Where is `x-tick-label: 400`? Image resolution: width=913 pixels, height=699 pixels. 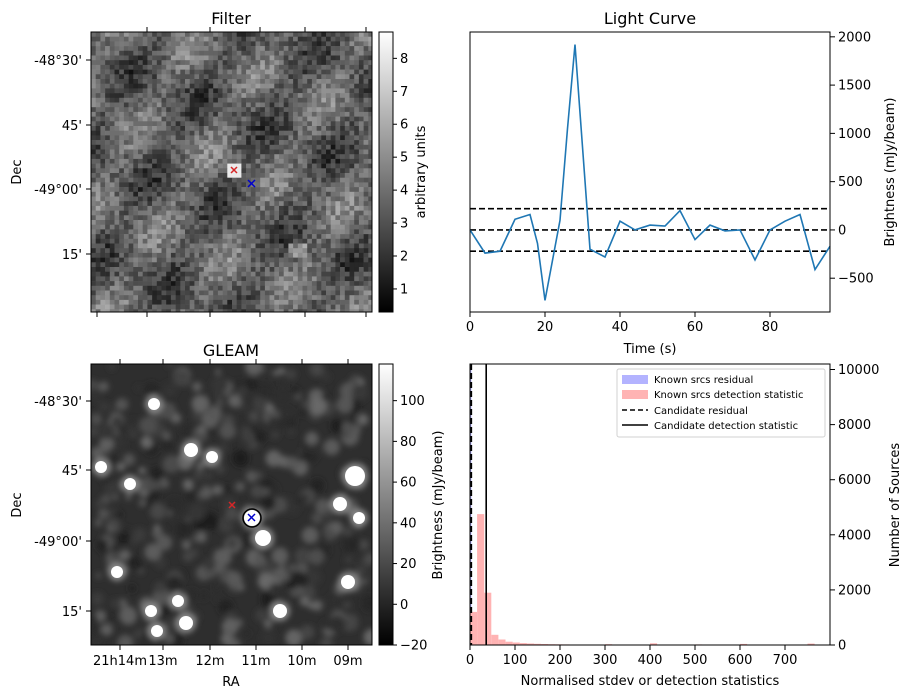
x-tick-label: 400 is located at coordinates (650, 660).